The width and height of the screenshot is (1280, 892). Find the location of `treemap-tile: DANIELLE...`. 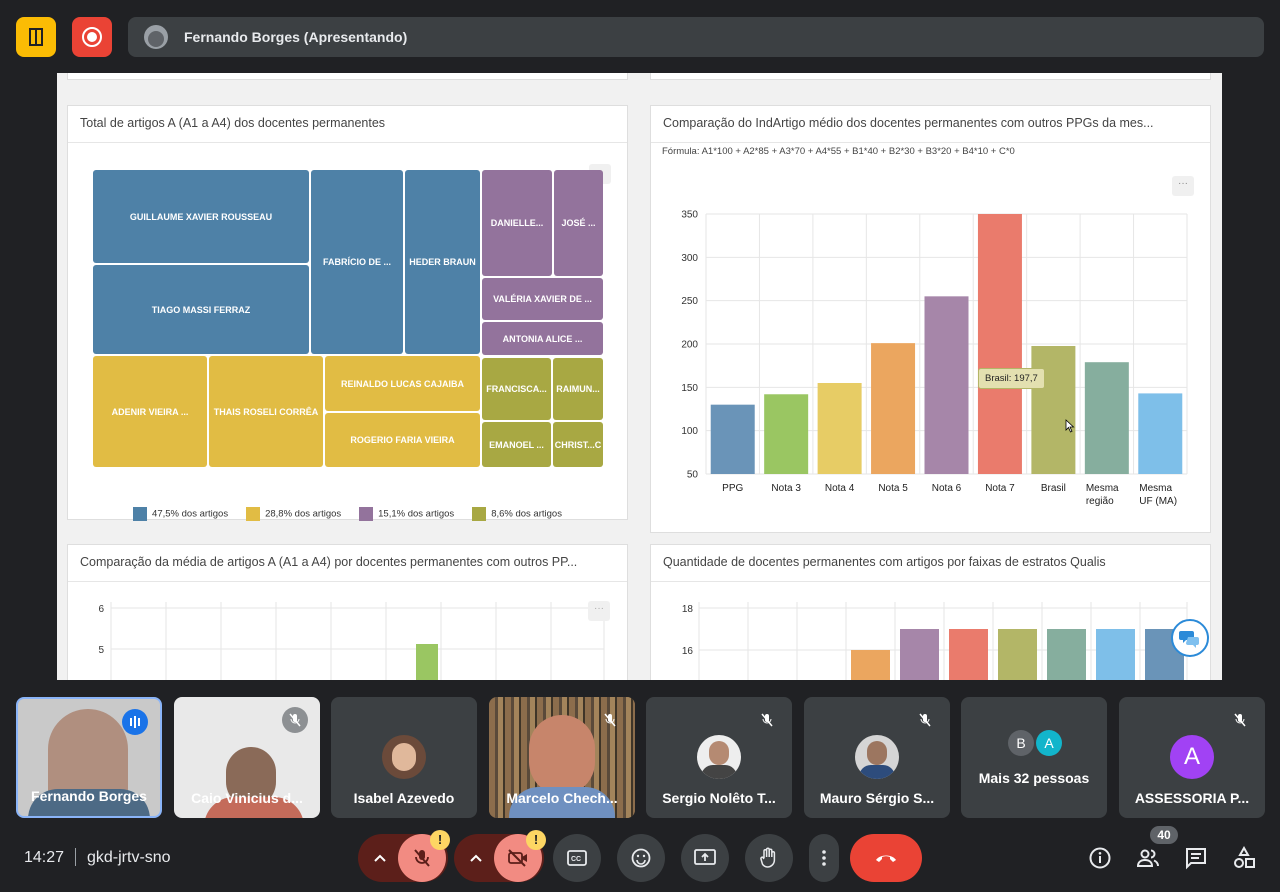

treemap-tile: DANIELLE... is located at coordinates (517, 223).